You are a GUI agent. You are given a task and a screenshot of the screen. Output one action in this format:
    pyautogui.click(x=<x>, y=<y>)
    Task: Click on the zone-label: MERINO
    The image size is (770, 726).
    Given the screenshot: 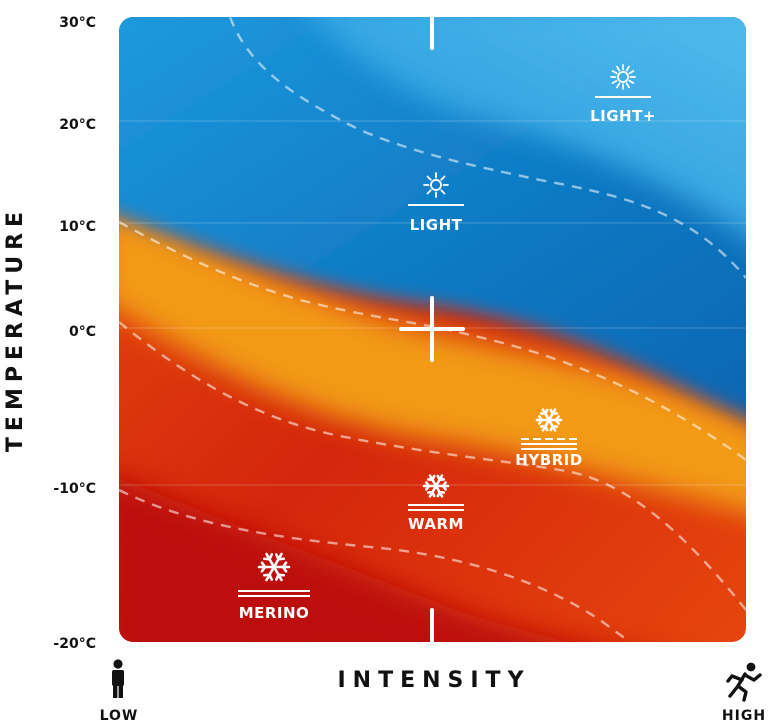 What is the action you would take?
    pyautogui.click(x=274, y=613)
    